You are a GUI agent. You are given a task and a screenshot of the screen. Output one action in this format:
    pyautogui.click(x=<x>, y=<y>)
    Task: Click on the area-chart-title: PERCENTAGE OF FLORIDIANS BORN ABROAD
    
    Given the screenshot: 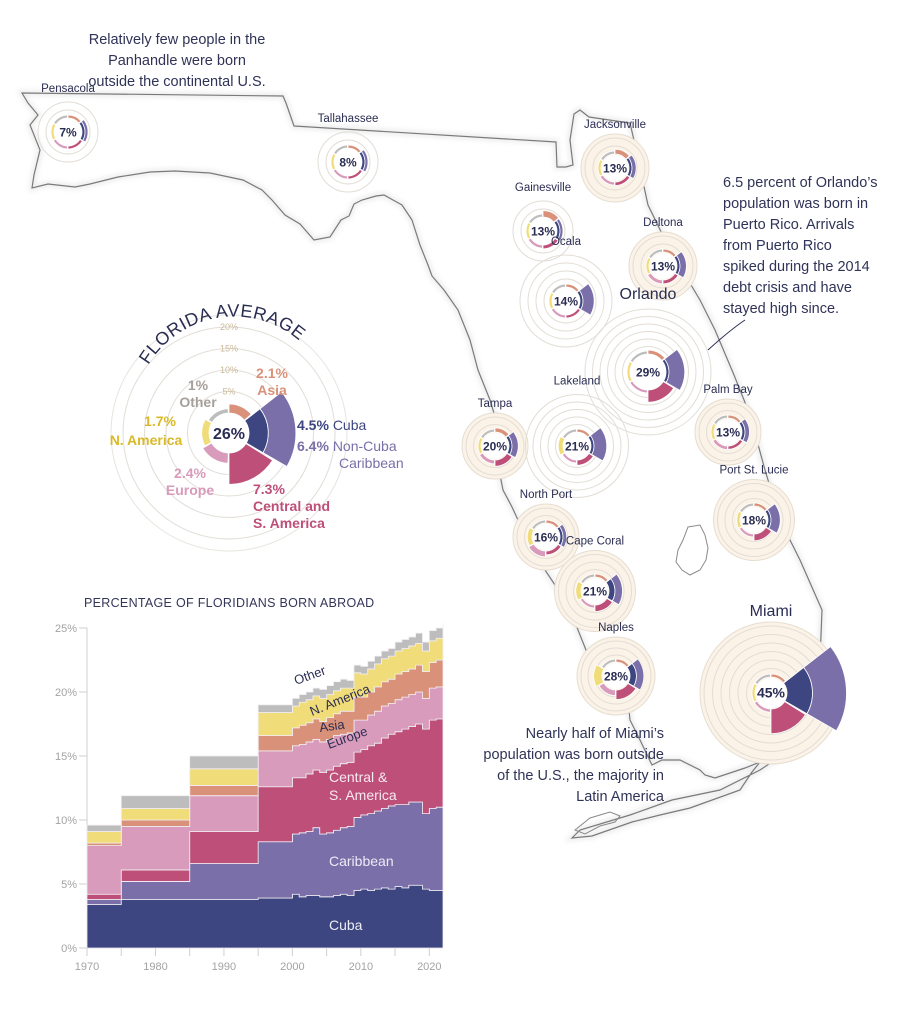 What is the action you would take?
    pyautogui.click(x=229, y=603)
    